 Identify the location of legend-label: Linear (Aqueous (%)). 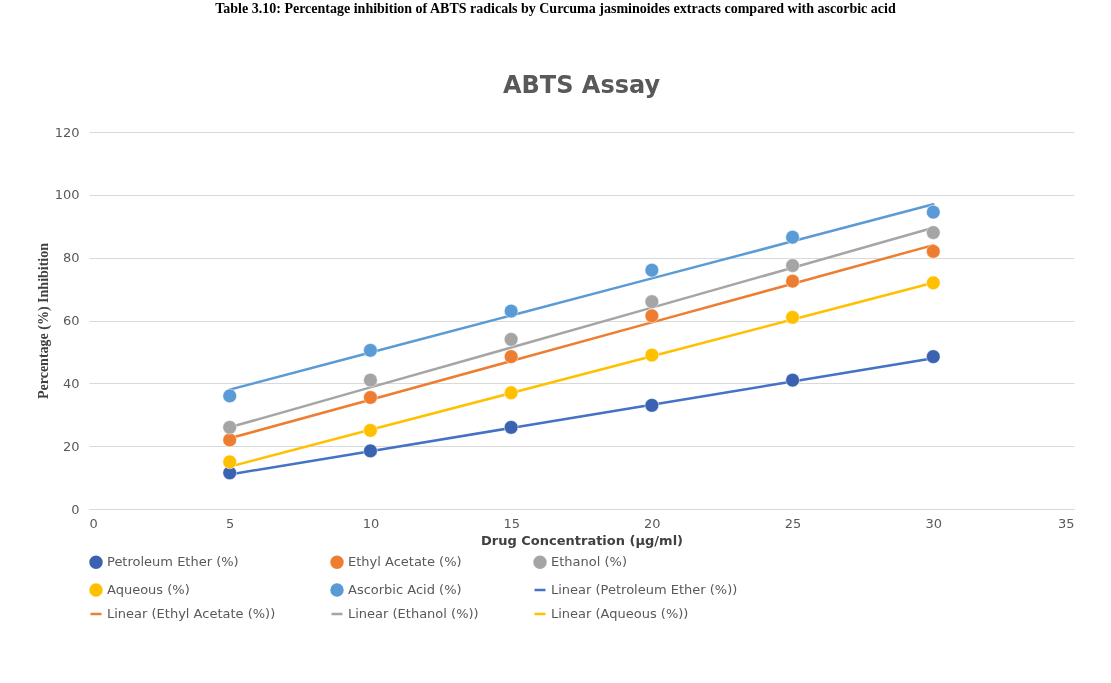
(620, 613).